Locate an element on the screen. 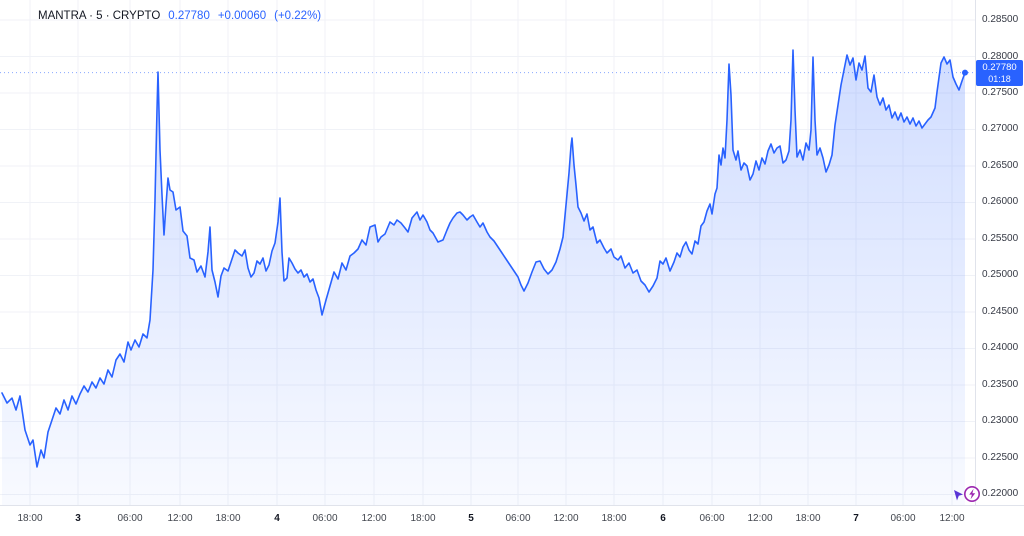 The width and height of the screenshot is (1024, 536). price-axis-label: 0.28000 is located at coordinates (1000, 56).